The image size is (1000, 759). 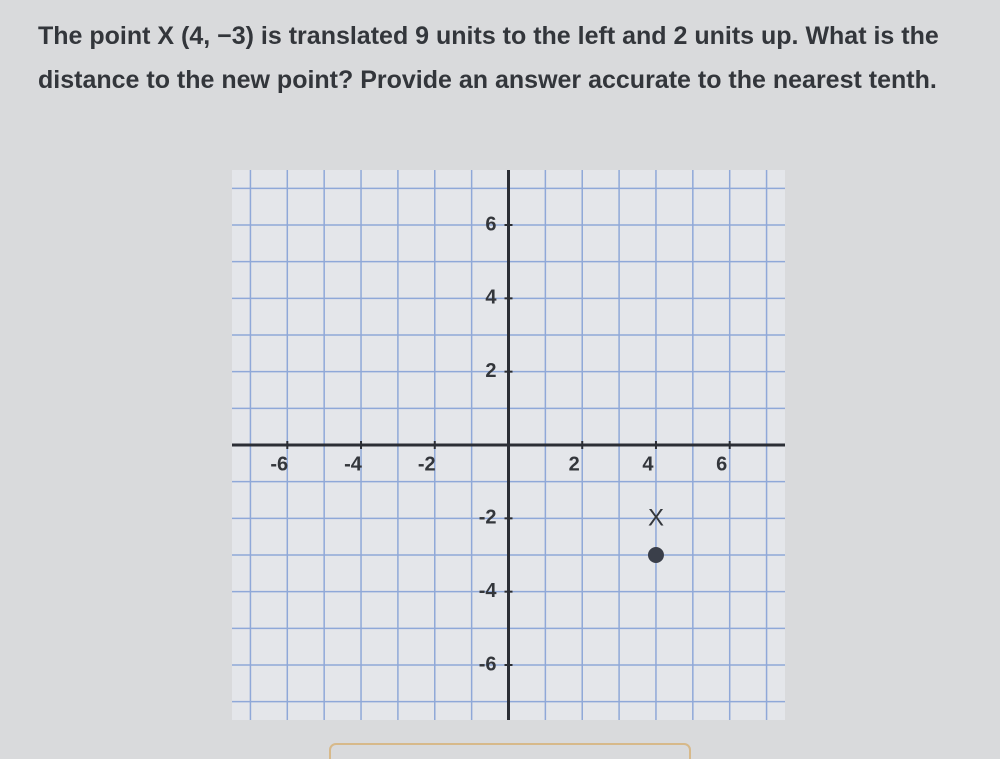 What do you see at coordinates (574, 464) in the screenshot?
I see `x-tick-label: 2` at bounding box center [574, 464].